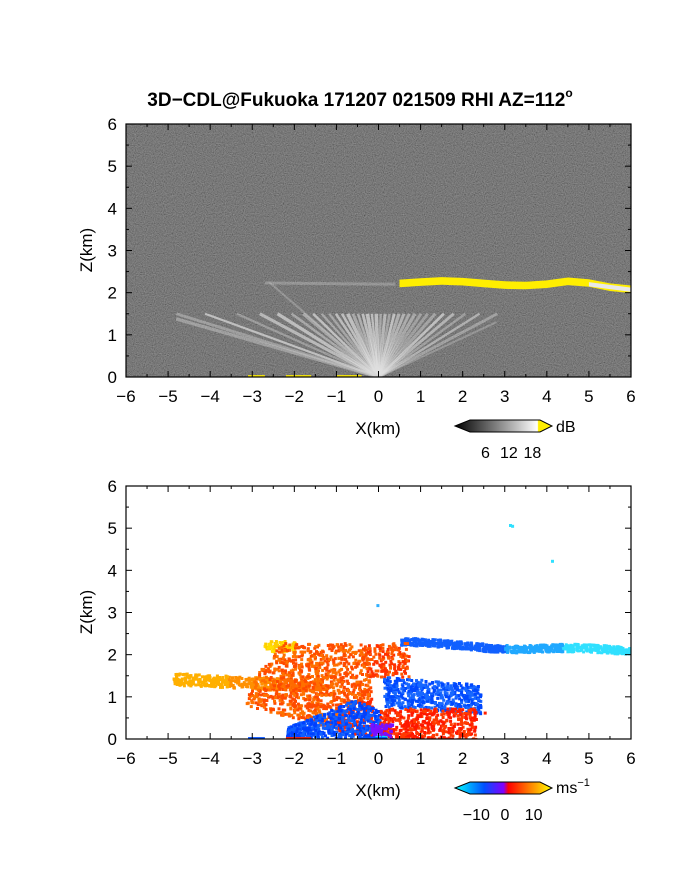  I want to click on velocity-ytick-label: 6, so click(112, 486).